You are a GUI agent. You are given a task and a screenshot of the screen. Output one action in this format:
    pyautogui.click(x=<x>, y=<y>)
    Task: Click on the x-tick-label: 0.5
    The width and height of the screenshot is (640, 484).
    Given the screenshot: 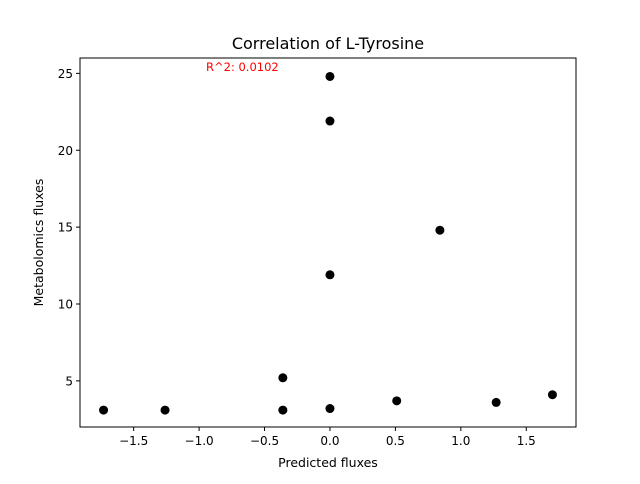 What is the action you would take?
    pyautogui.click(x=395, y=441)
    